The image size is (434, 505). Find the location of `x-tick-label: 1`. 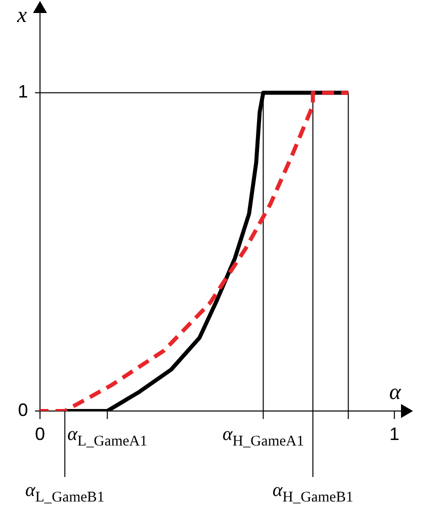

x-tick-label: 1 is located at coordinates (394, 434).